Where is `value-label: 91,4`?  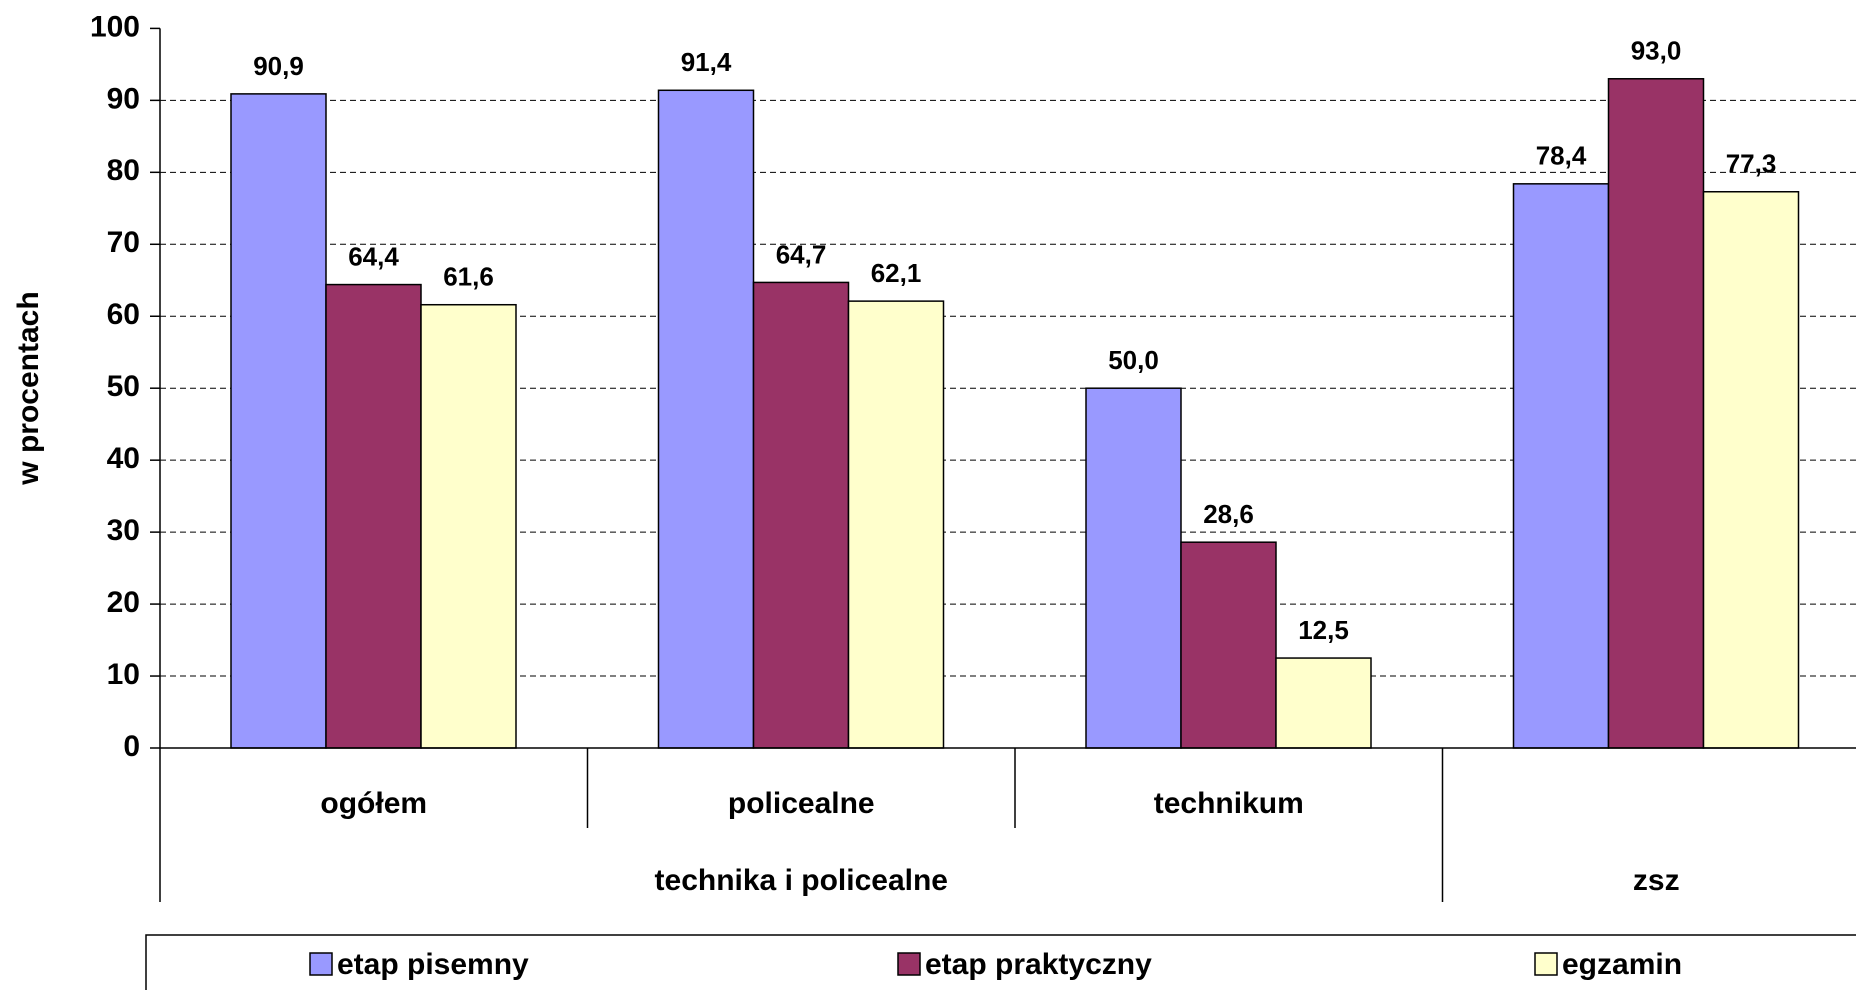 value-label: 91,4 is located at coordinates (706, 62).